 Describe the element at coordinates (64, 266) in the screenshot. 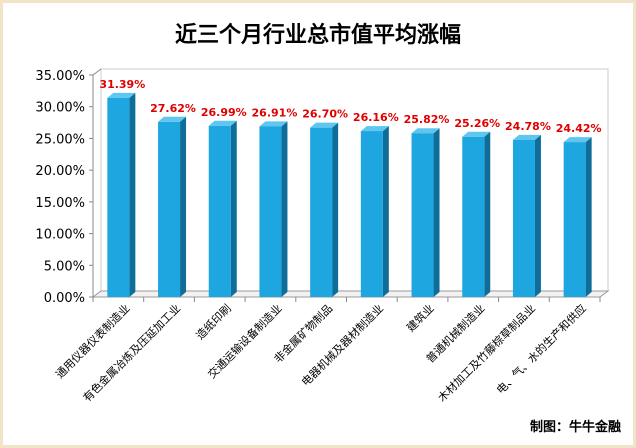

I see `y-tick-label: 5.00%` at that location.